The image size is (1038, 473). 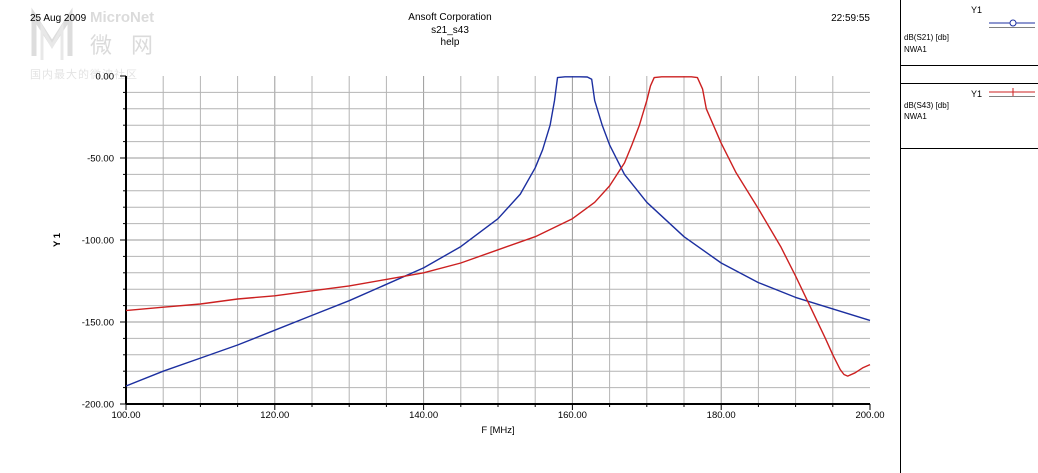 What do you see at coordinates (926, 105) in the screenshot?
I see `legend-series-name: dB(S43) [db]` at bounding box center [926, 105].